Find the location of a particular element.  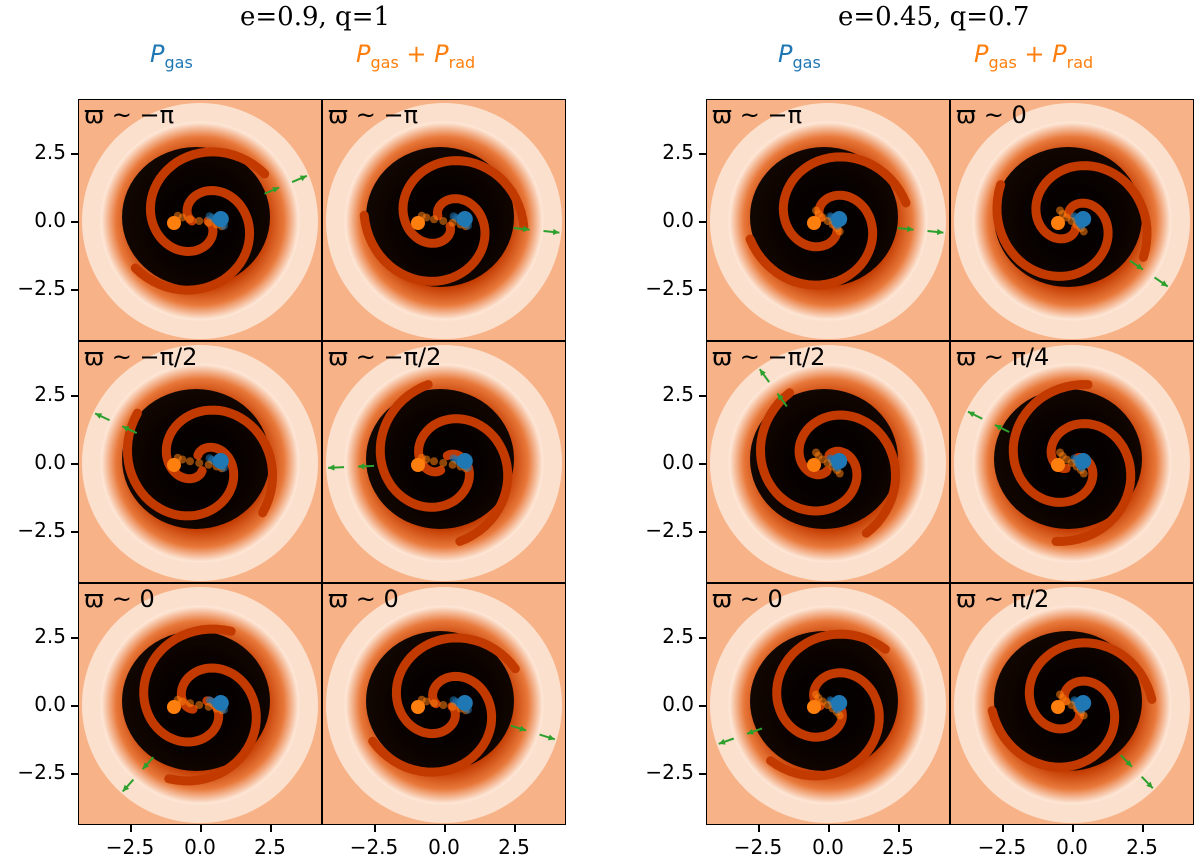

panel-g1-r1-c0: ϖ ~ −π/2 is located at coordinates (828, 462).